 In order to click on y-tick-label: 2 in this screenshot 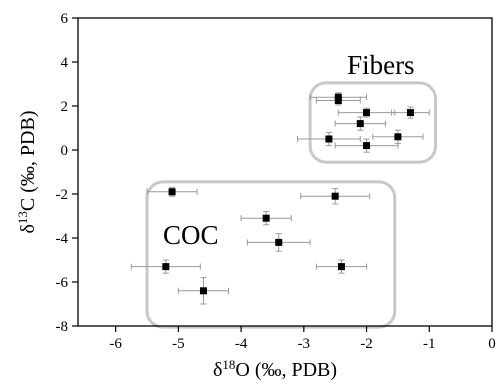, I will do `click(65, 107)`.